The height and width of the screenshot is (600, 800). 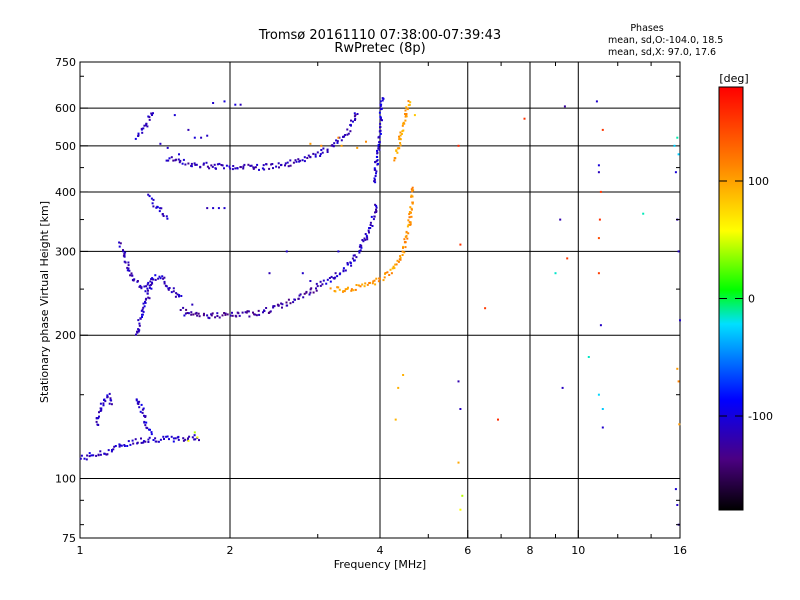 What do you see at coordinates (646, 28) in the screenshot?
I see `stats-header: Phases` at bounding box center [646, 28].